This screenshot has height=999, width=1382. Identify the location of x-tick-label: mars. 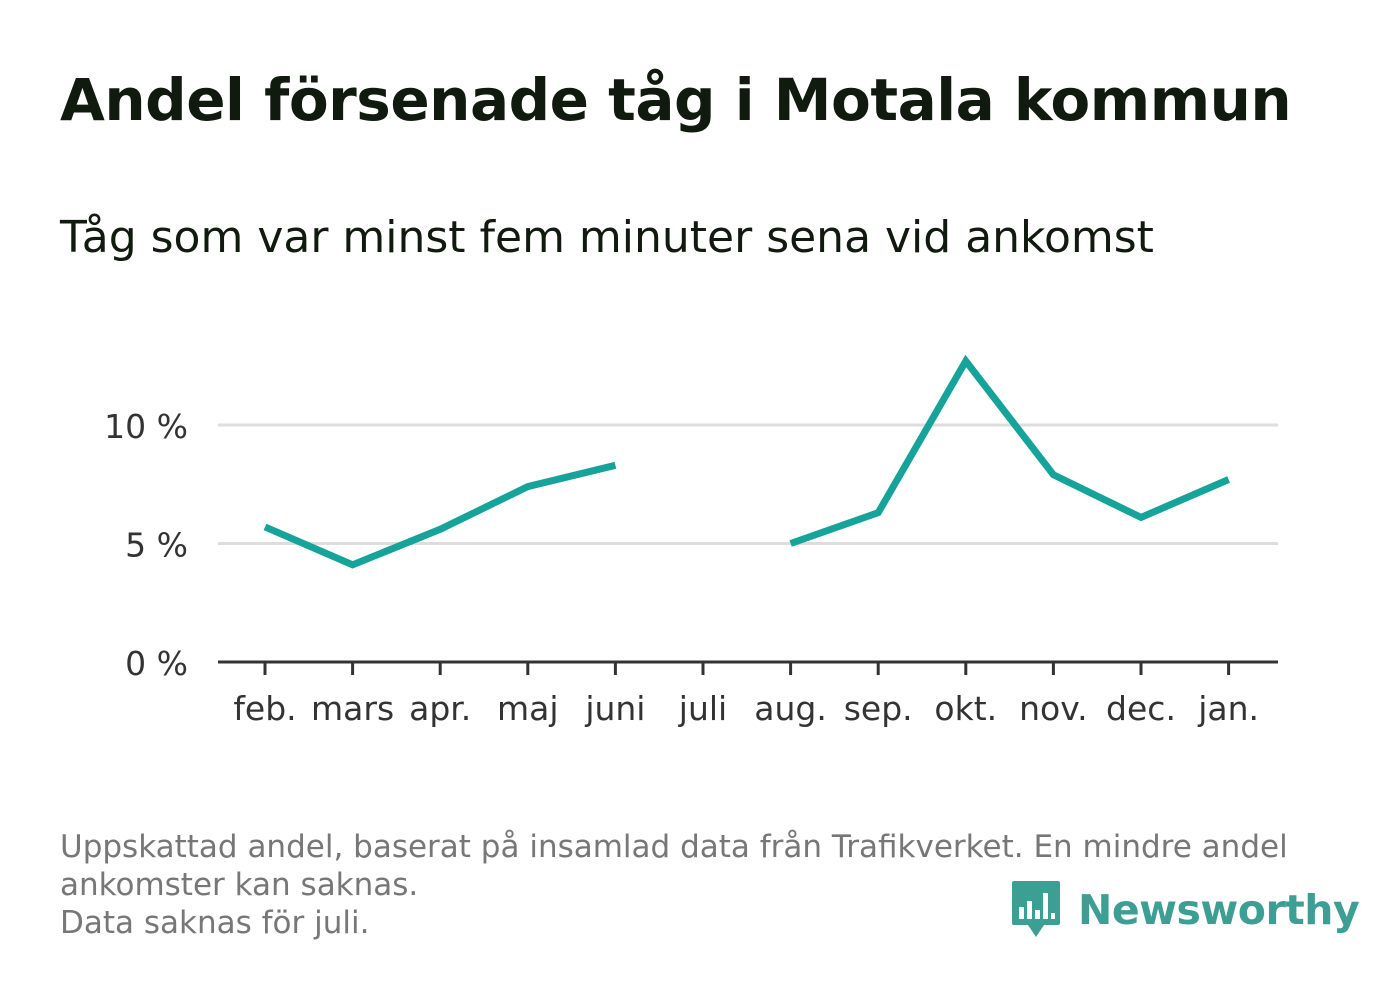
(352, 708).